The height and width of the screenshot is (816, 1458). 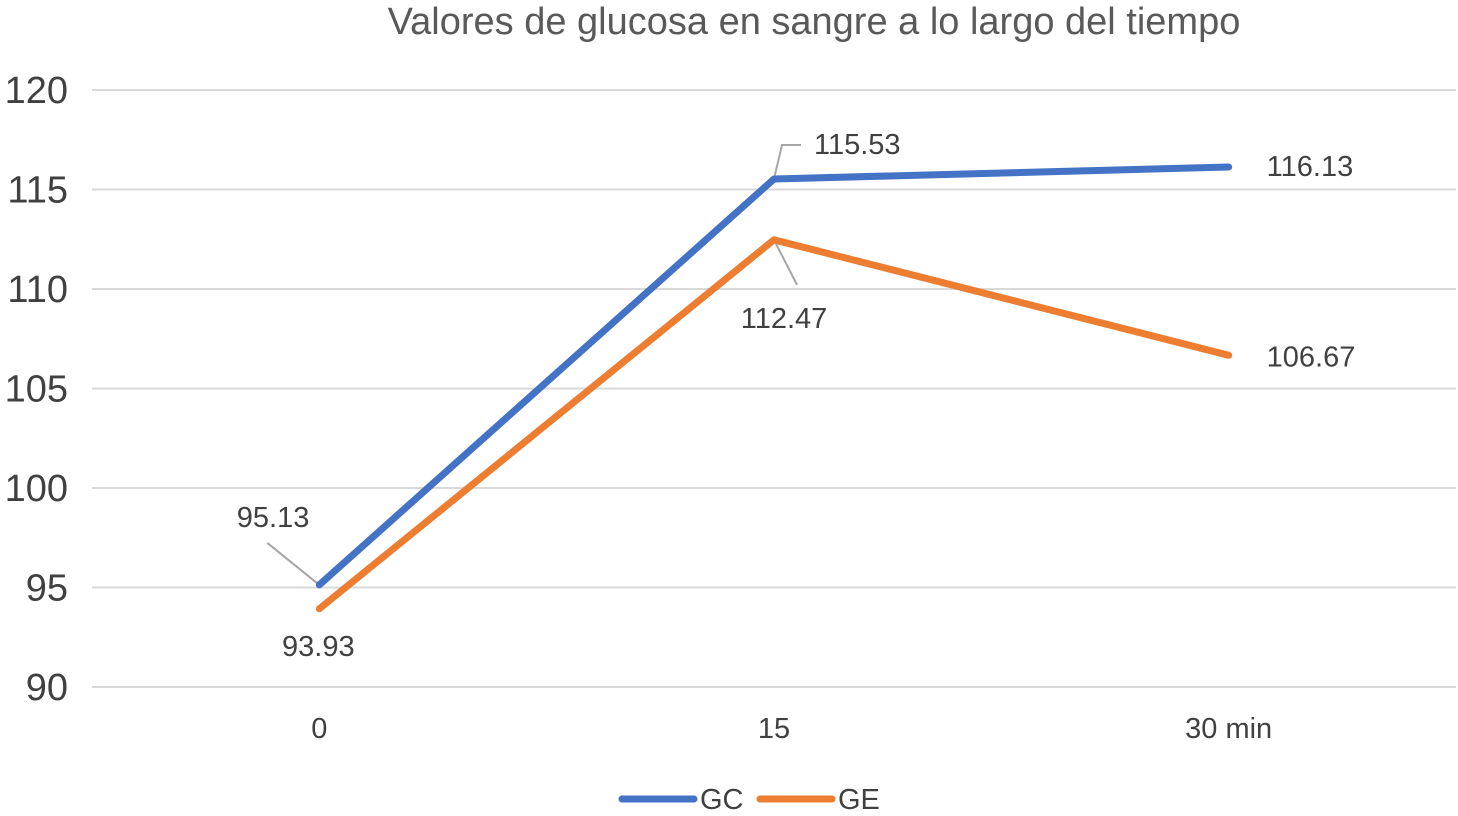 What do you see at coordinates (857, 145) in the screenshot?
I see `data-label-gc: 115.53` at bounding box center [857, 145].